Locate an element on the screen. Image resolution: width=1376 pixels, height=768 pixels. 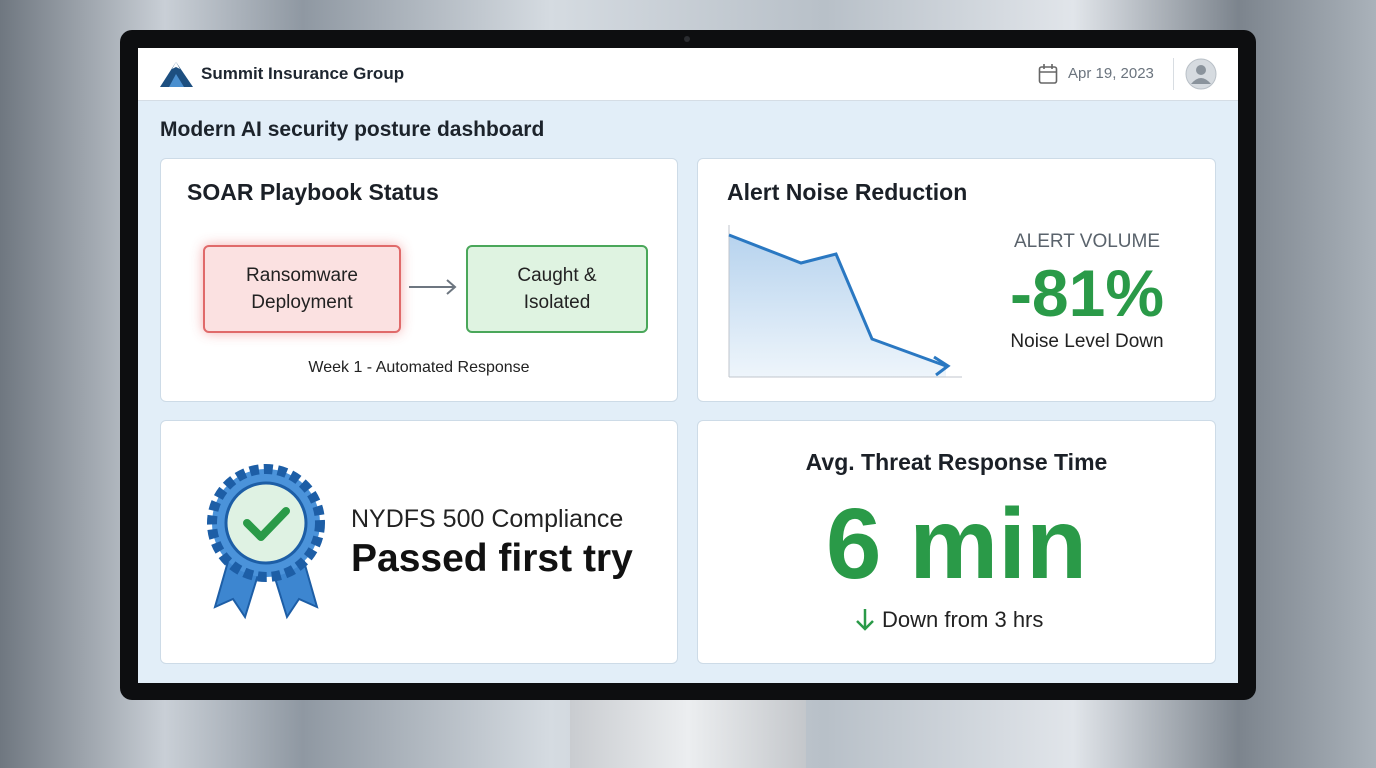
header: Summit Insurance Group Apr 19, 2023 is located at coordinates (688, 74).